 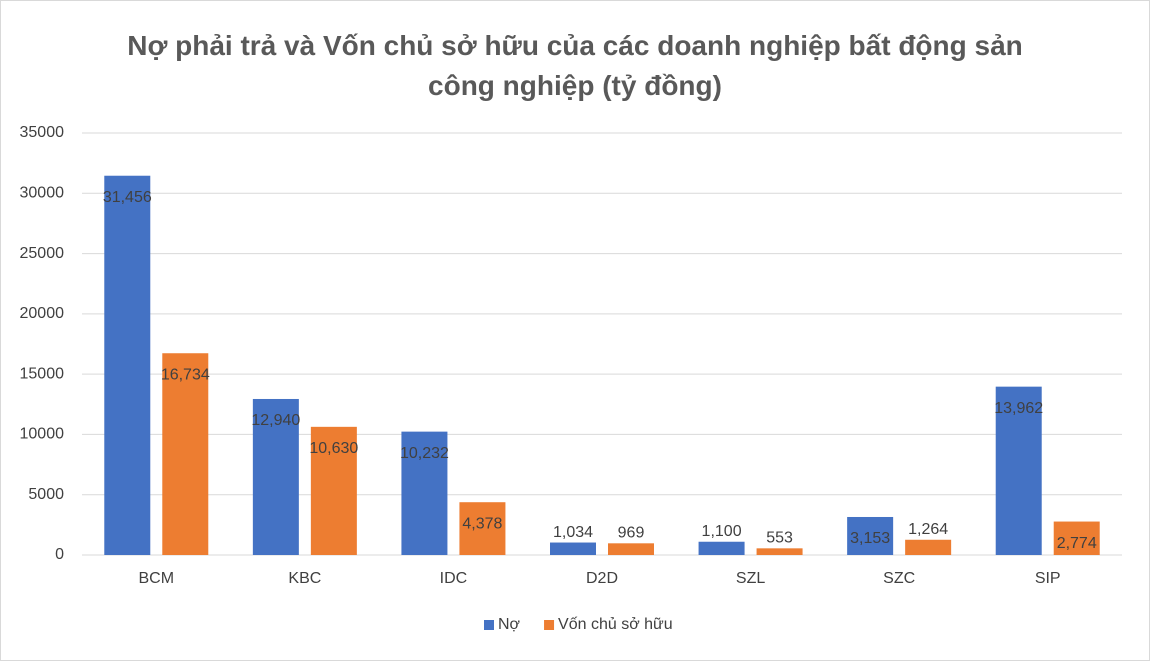 I want to click on y-tick-label: 20000, so click(x=42, y=313).